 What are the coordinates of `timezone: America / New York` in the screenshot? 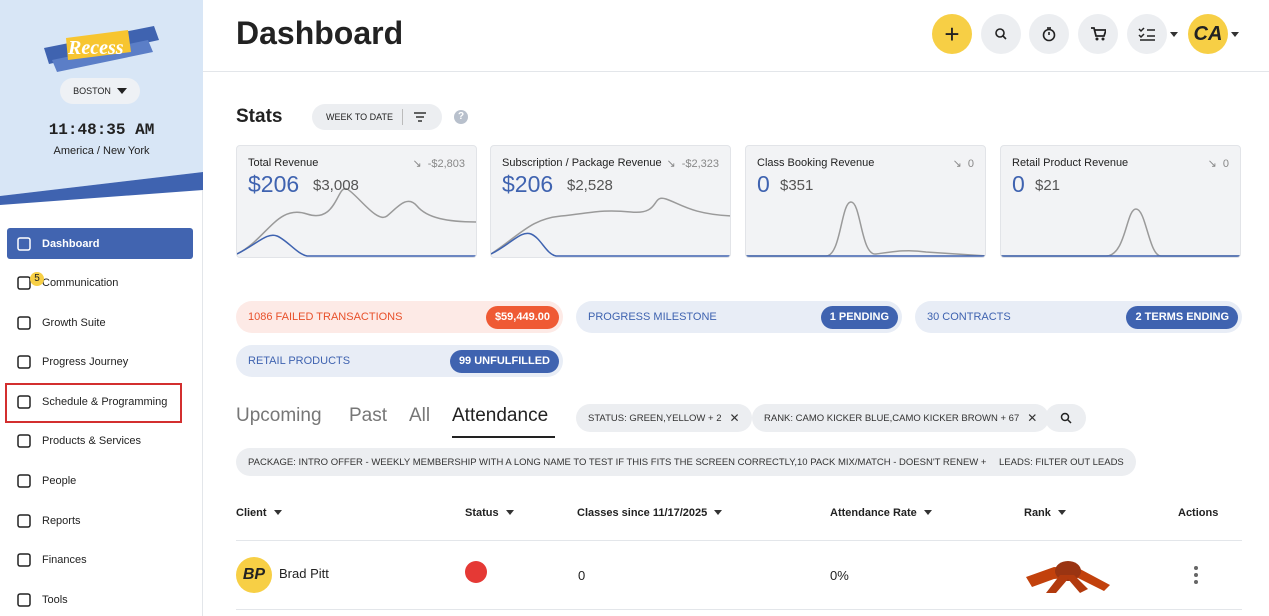 It's located at (101, 151).